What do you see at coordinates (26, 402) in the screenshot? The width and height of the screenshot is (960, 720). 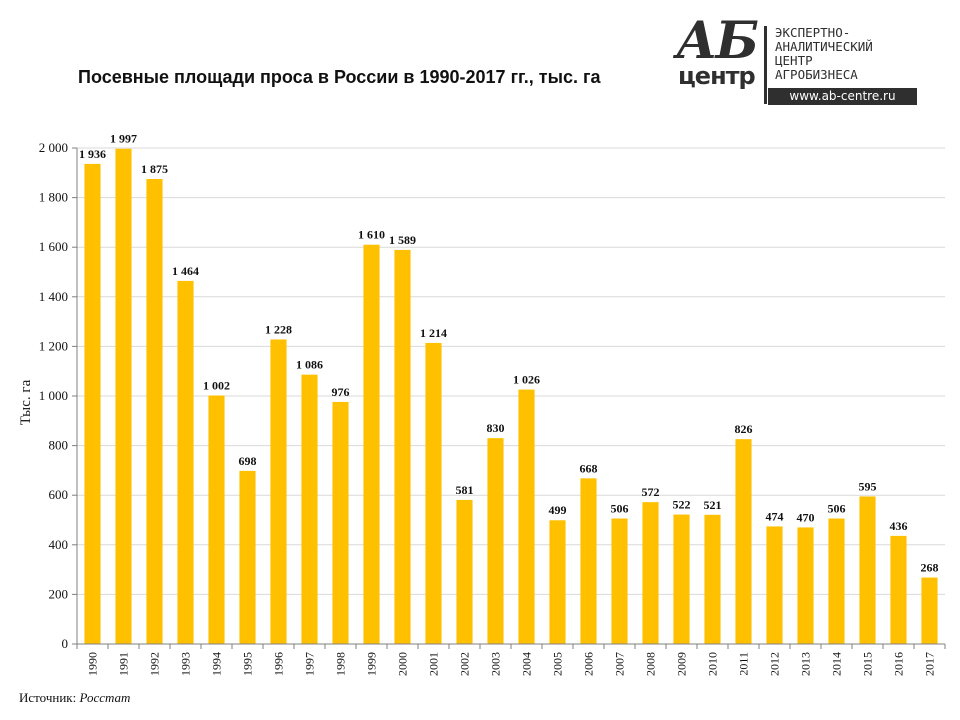 I see `y-axis-label: Тыс. га` at bounding box center [26, 402].